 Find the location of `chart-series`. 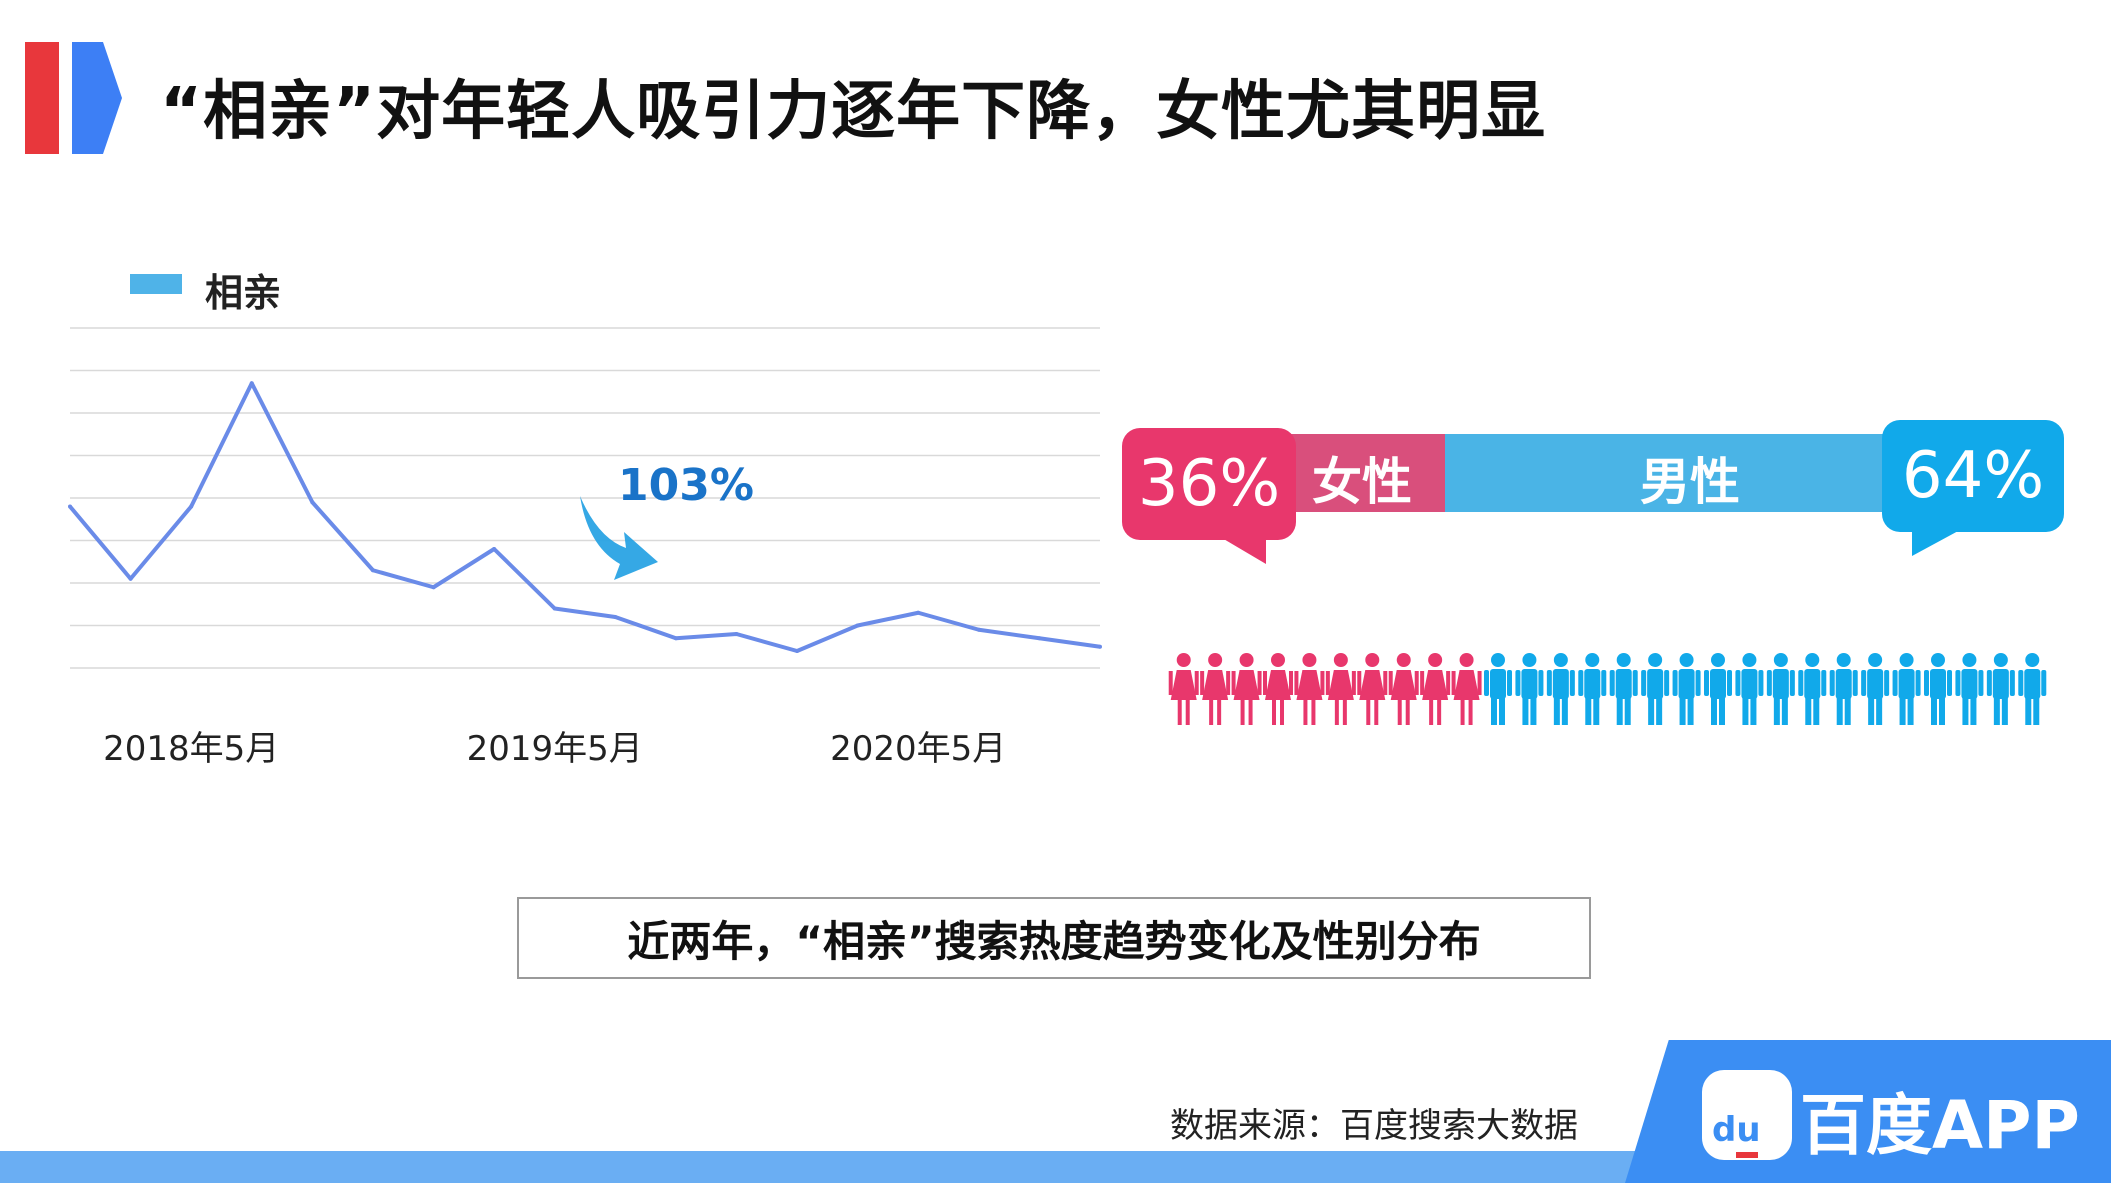

chart-series is located at coordinates (585, 517).